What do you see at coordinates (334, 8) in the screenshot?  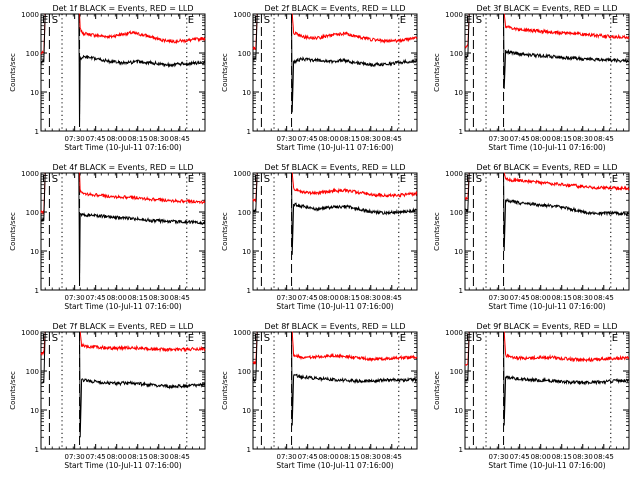 I see `panel-title: Det 2f BLACK = Events, RED = LLD` at bounding box center [334, 8].